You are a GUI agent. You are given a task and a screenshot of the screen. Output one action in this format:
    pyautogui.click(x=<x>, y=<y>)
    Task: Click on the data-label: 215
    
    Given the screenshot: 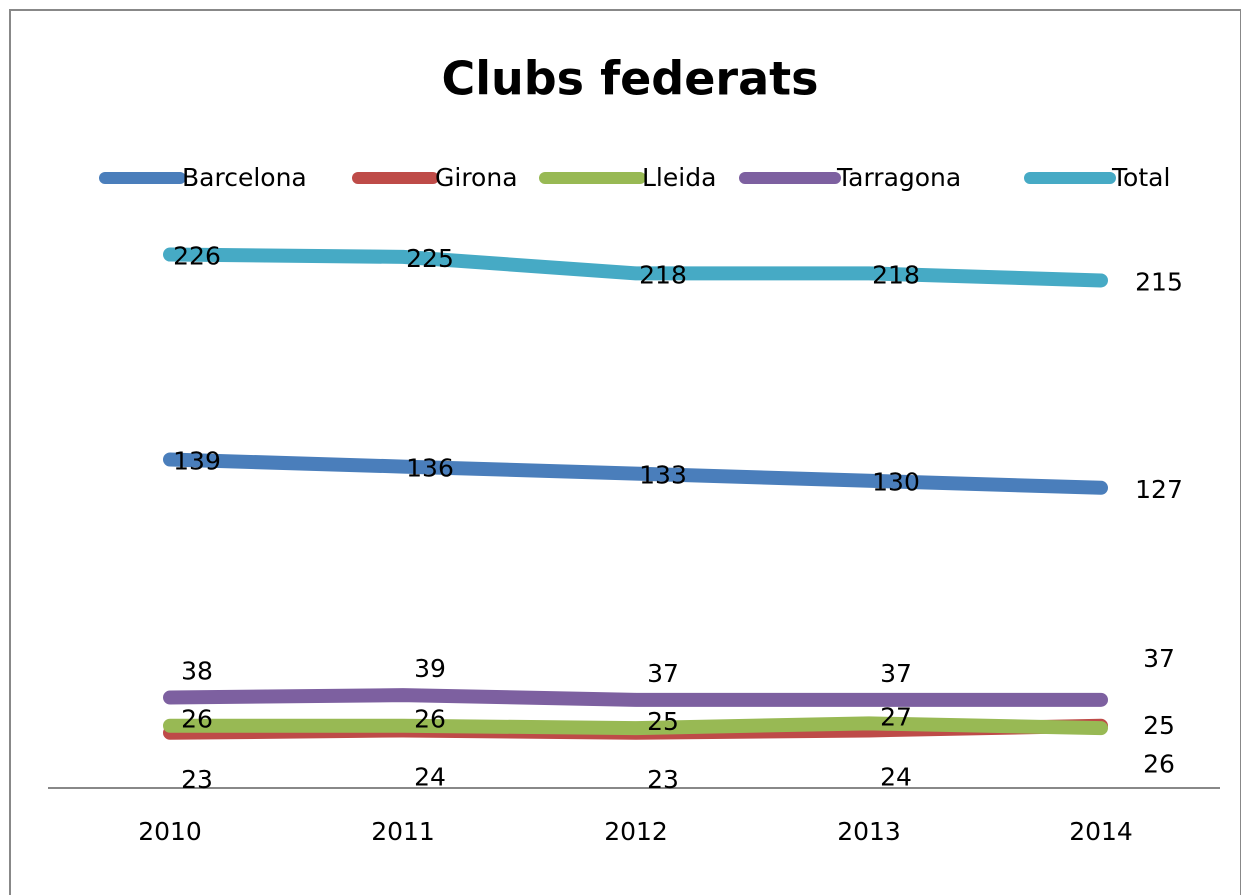 What is the action you would take?
    pyautogui.click(x=1159, y=281)
    